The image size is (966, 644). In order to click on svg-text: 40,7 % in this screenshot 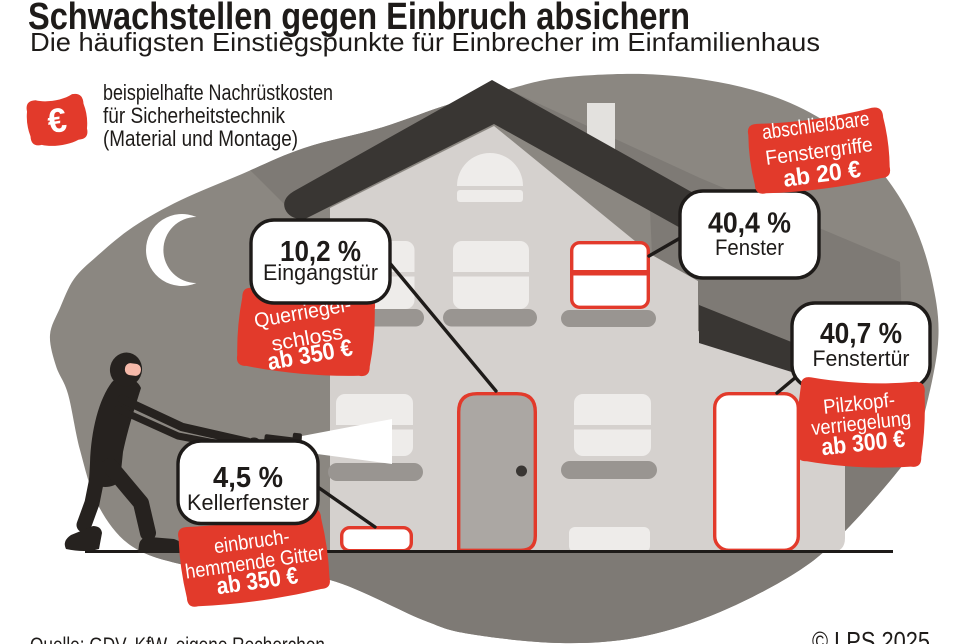, I will do `click(861, 334)`.